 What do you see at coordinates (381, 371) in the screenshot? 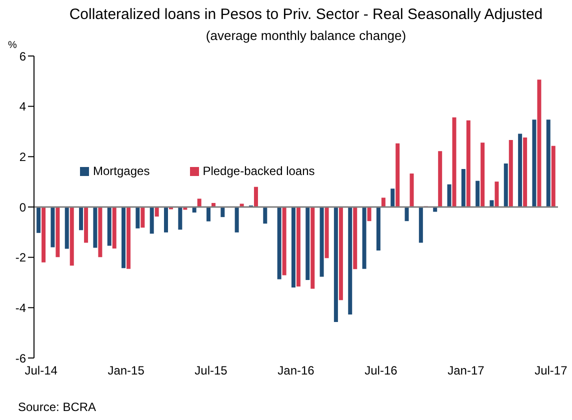
I see `x-tick-label: Jul-16` at bounding box center [381, 371].